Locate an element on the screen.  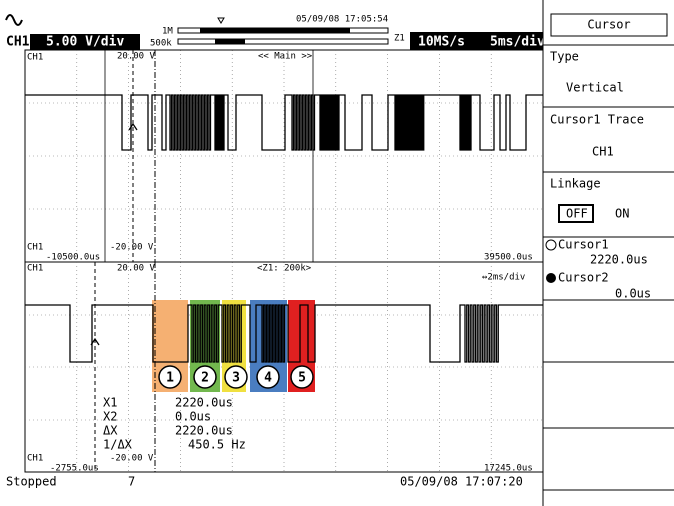
marker-label: 3 is located at coordinates (236, 378).